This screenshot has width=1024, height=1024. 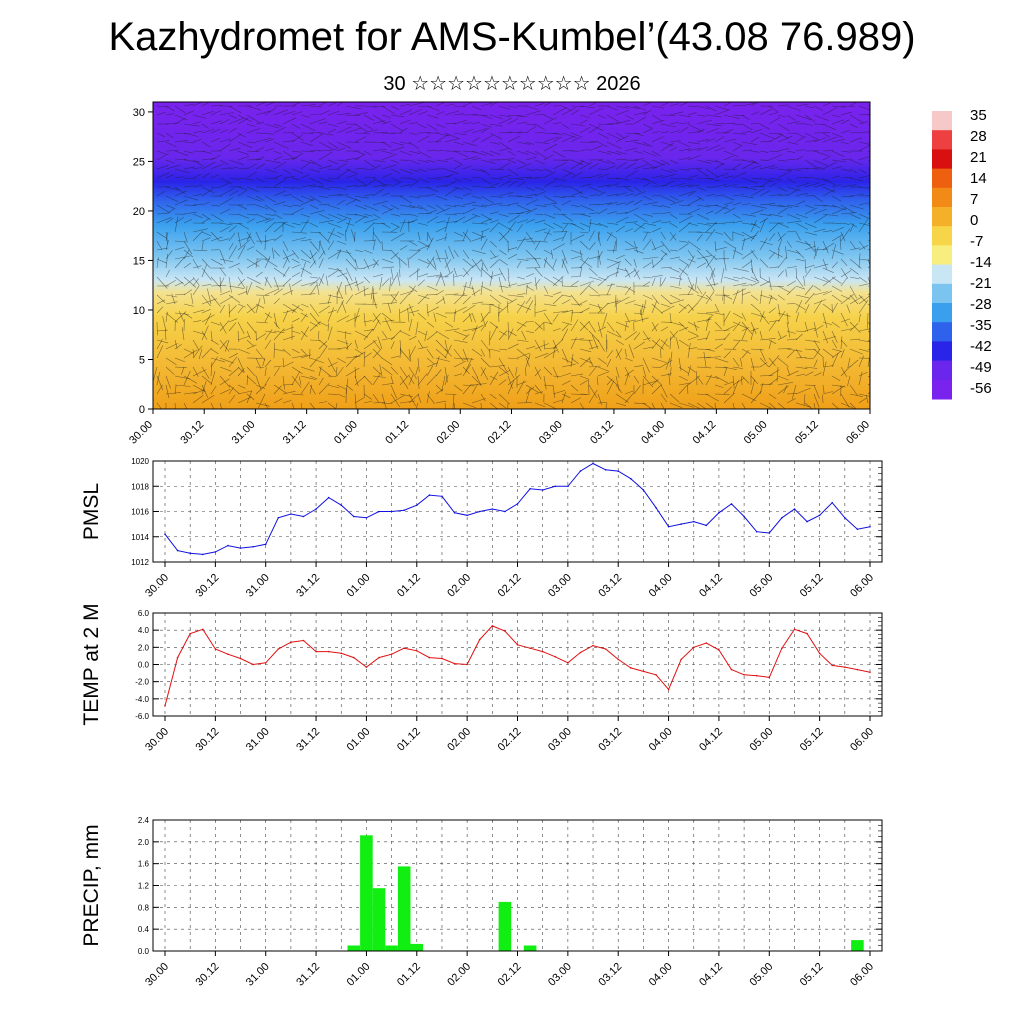 I want to click on y-tick-label: 1.6, so click(x=144, y=864).